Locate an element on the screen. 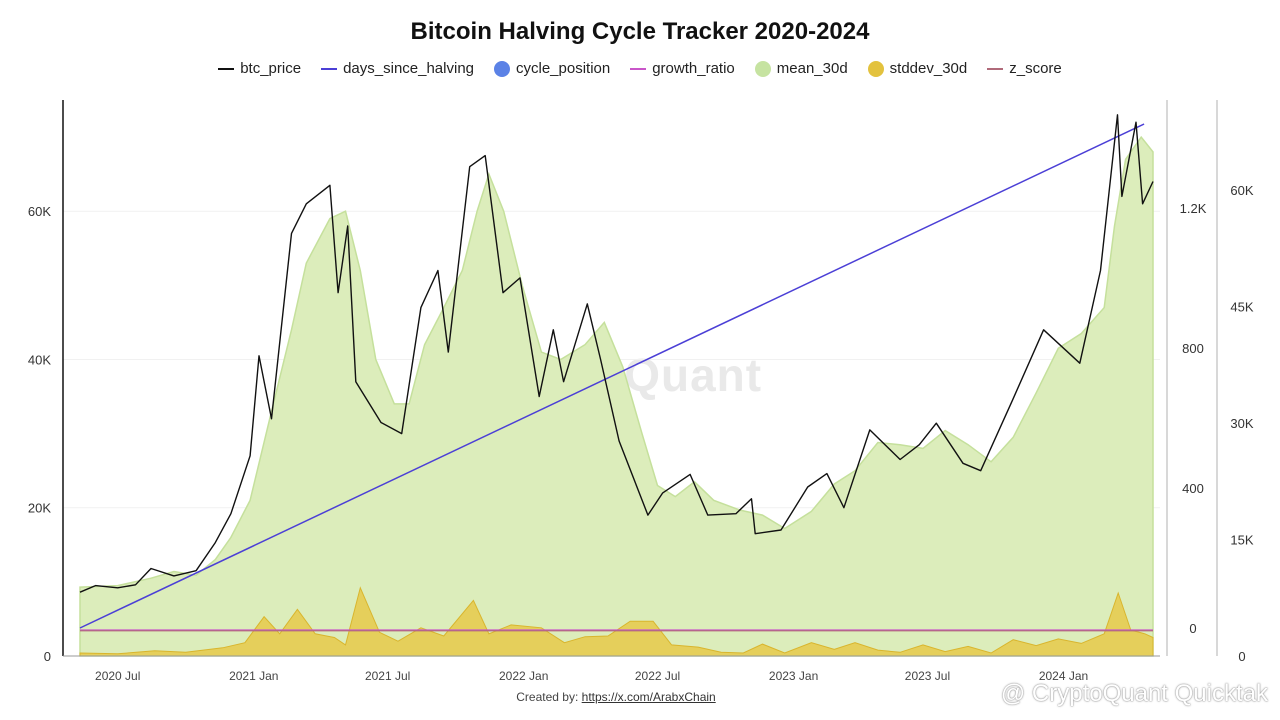 This screenshot has height=720, width=1280. y-right-inner-tick-label: 800 is located at coordinates (1193, 348).